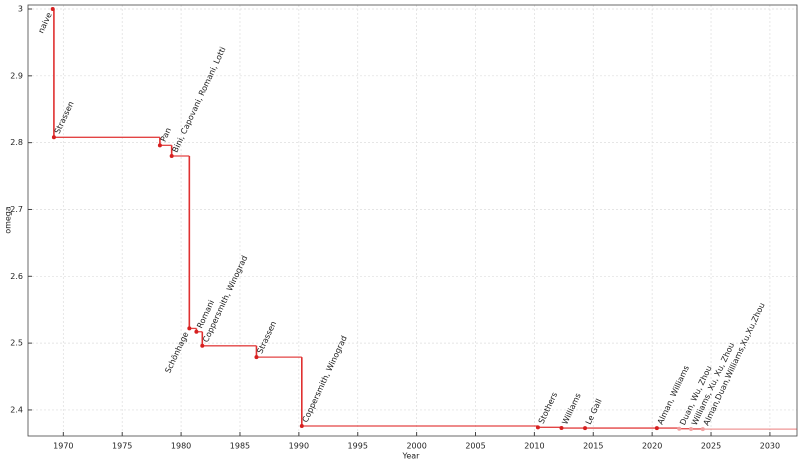  Describe the element at coordinates (734, 364) in the screenshot. I see `point-label: Alman,Duan,Williams,Xu,Xu,Zhou` at that location.